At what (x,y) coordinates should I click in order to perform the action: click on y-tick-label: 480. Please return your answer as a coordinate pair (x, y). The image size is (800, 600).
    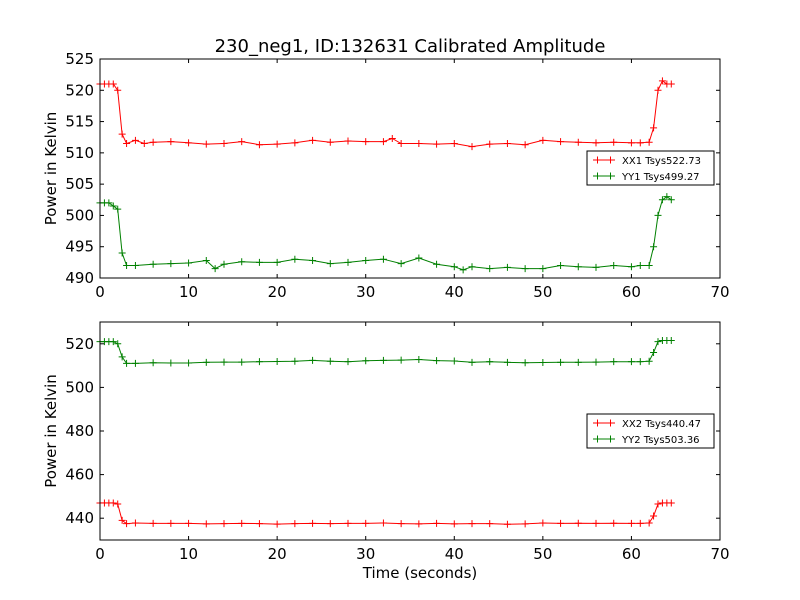
    Looking at the image, I should click on (79, 431).